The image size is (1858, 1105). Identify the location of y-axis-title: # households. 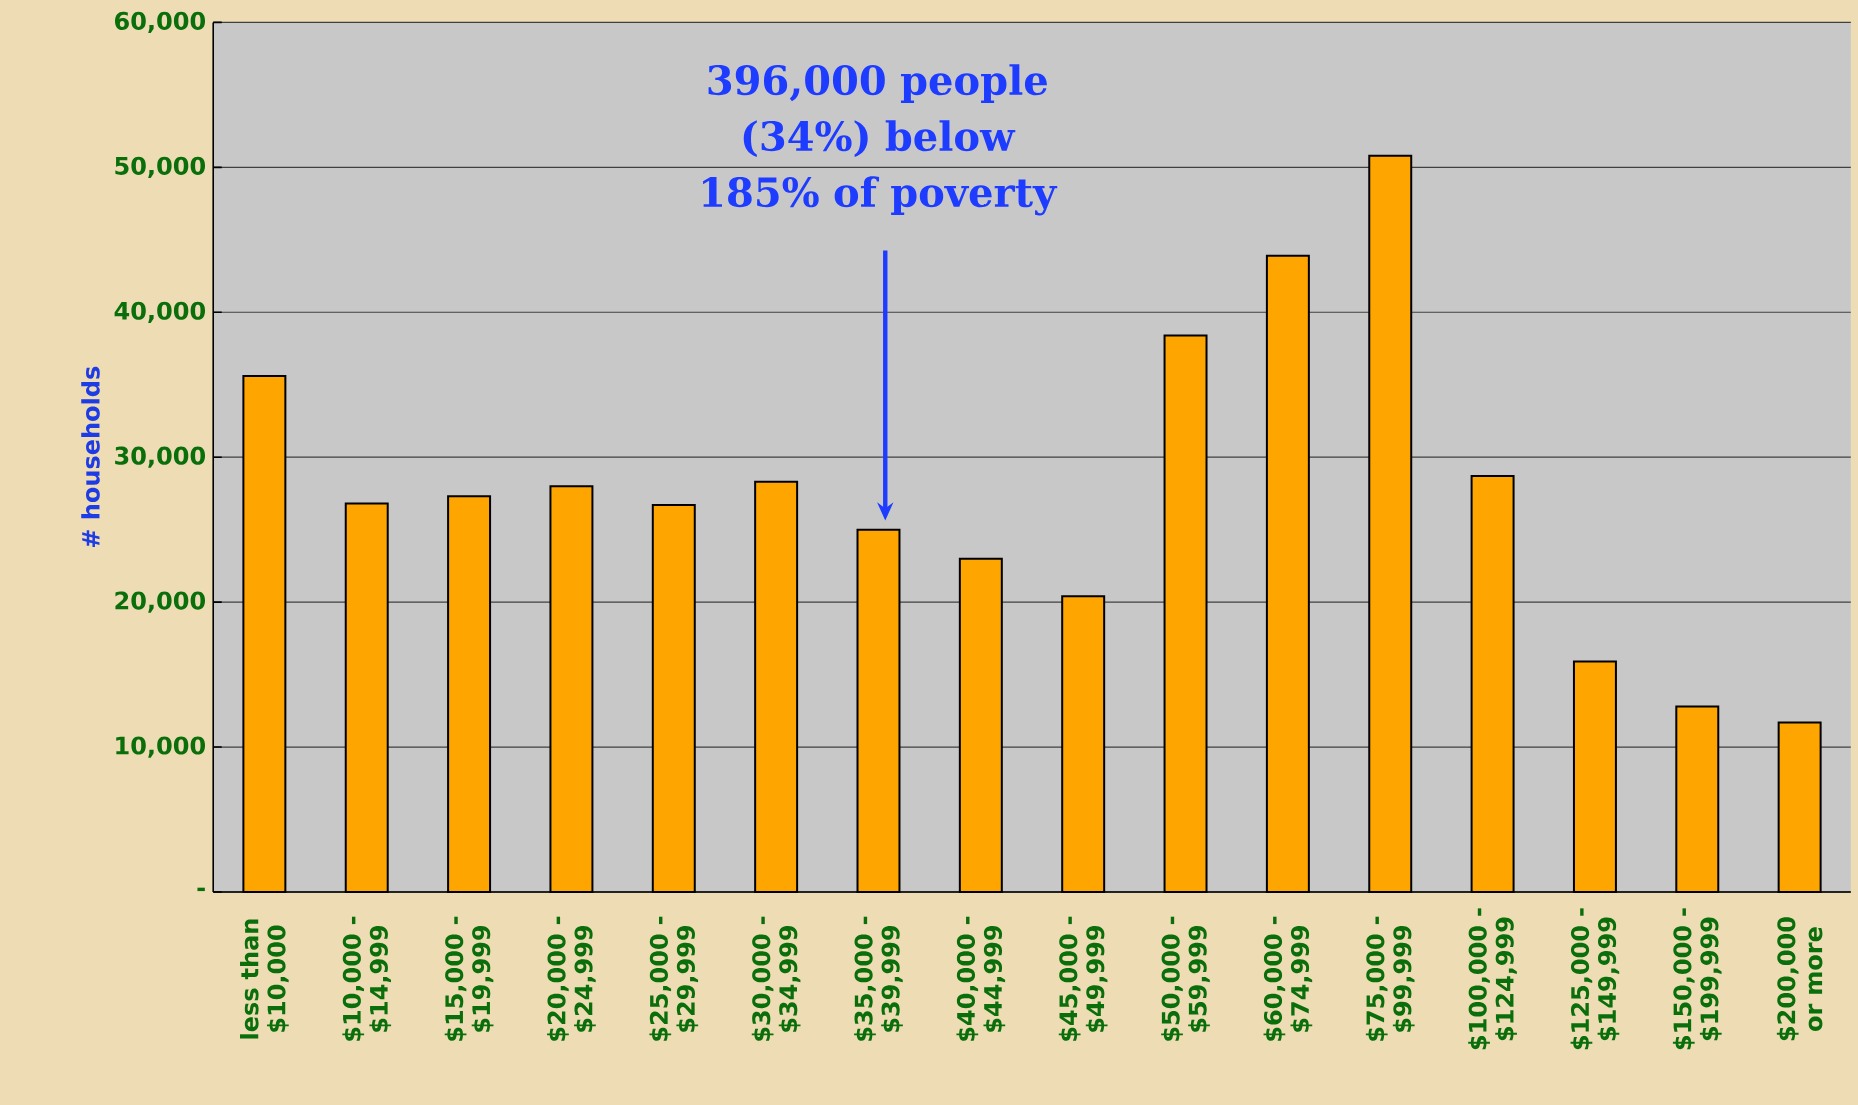
(90, 457).